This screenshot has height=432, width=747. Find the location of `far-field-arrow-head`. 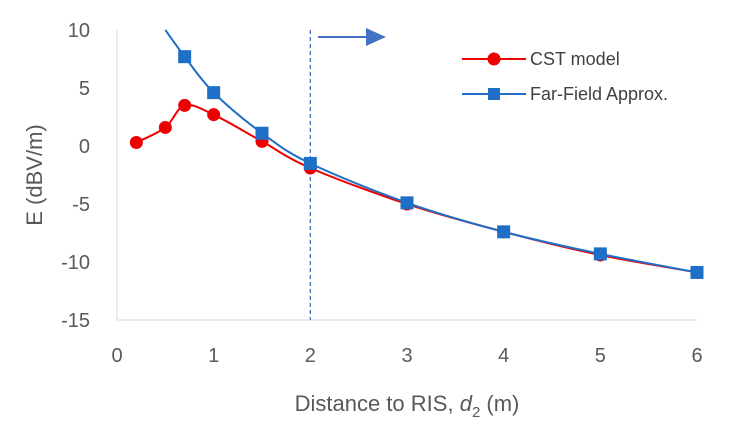

far-field-arrow-head is located at coordinates (376, 37).